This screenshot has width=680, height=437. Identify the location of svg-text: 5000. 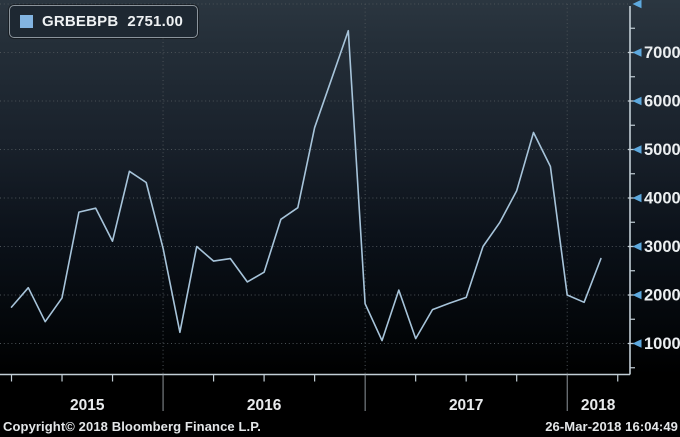
(662, 150).